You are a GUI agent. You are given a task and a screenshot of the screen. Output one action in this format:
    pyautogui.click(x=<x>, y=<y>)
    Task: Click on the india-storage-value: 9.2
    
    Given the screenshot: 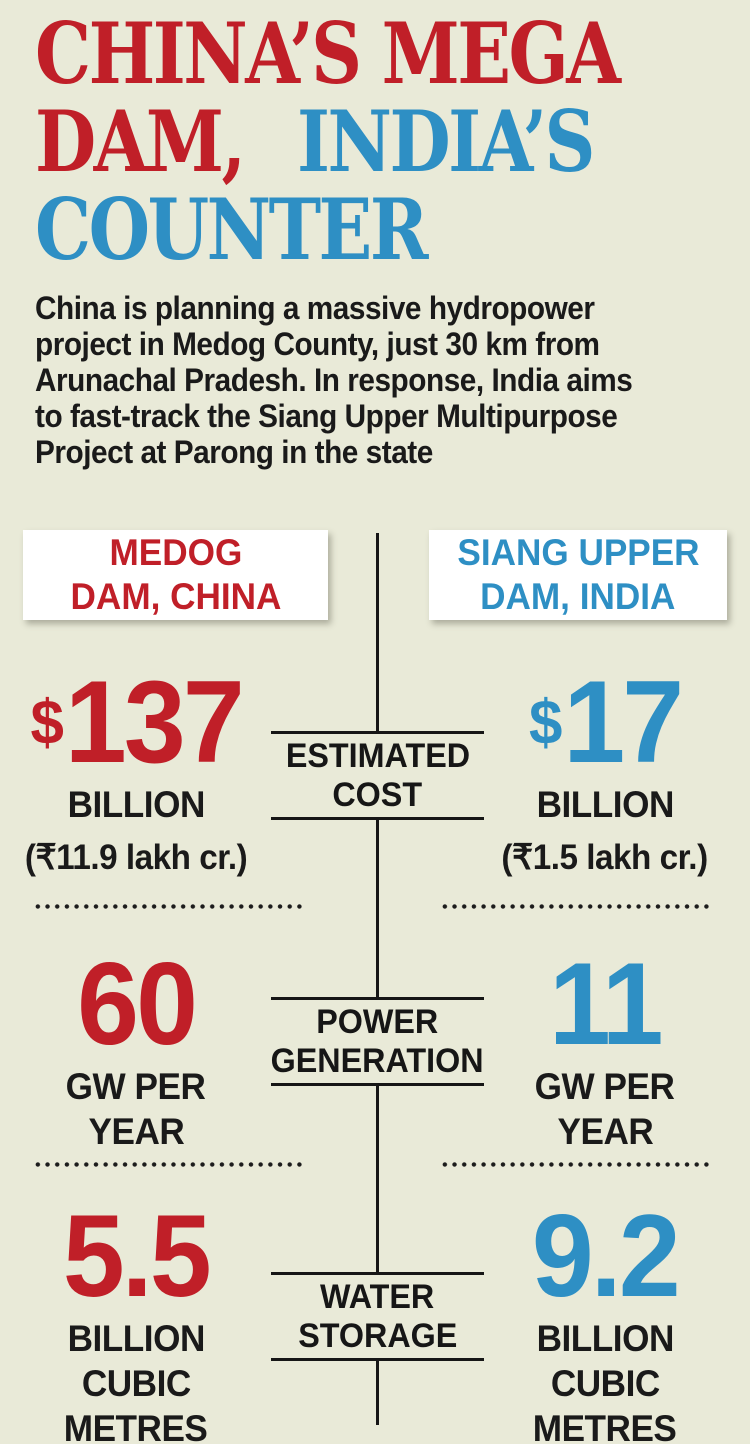 What is the action you would take?
    pyautogui.click(x=606, y=1255)
    